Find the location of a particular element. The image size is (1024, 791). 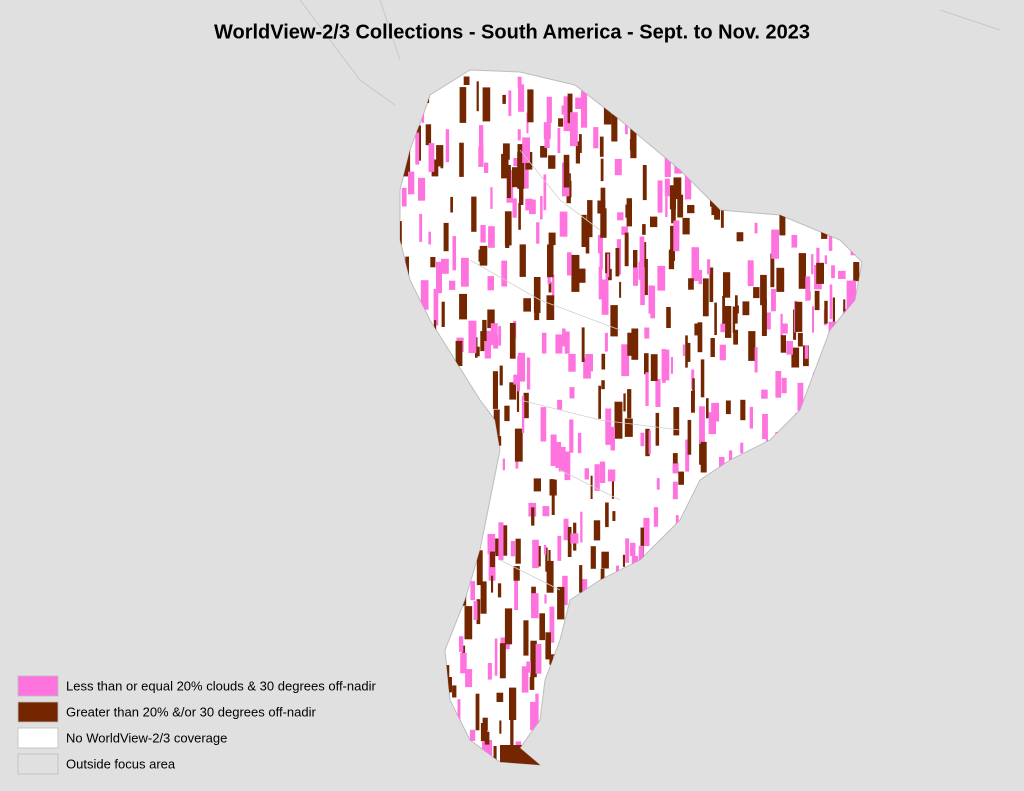

legend-label: No WorldView-2/3 coverage is located at coordinates (146, 737).